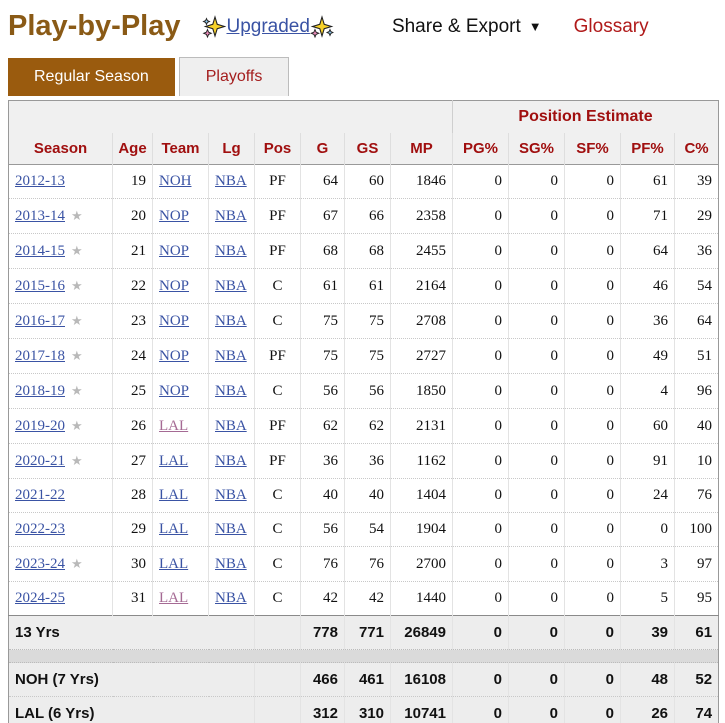 The height and width of the screenshot is (723, 725). I want to click on col-header-mp: MP, so click(421, 149).